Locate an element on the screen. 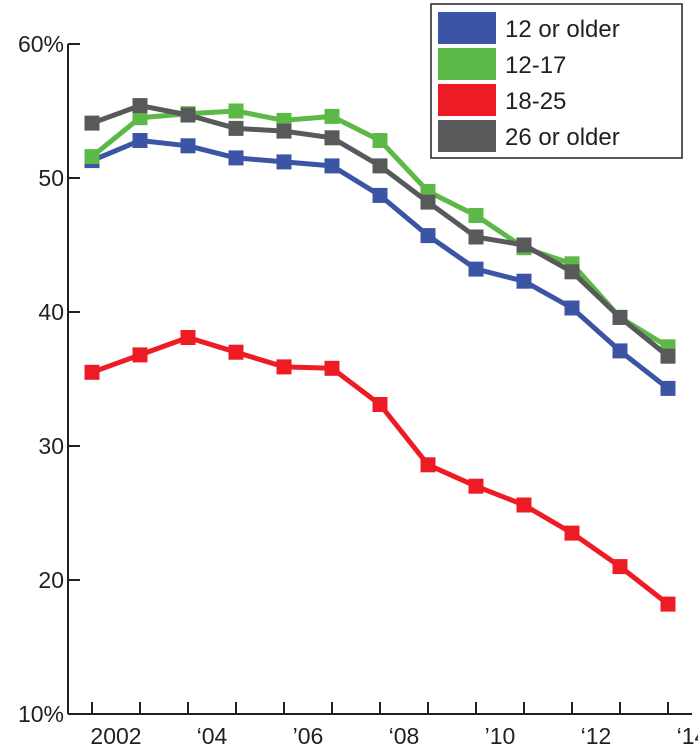  legend-label: 26 or older is located at coordinates (562, 137).